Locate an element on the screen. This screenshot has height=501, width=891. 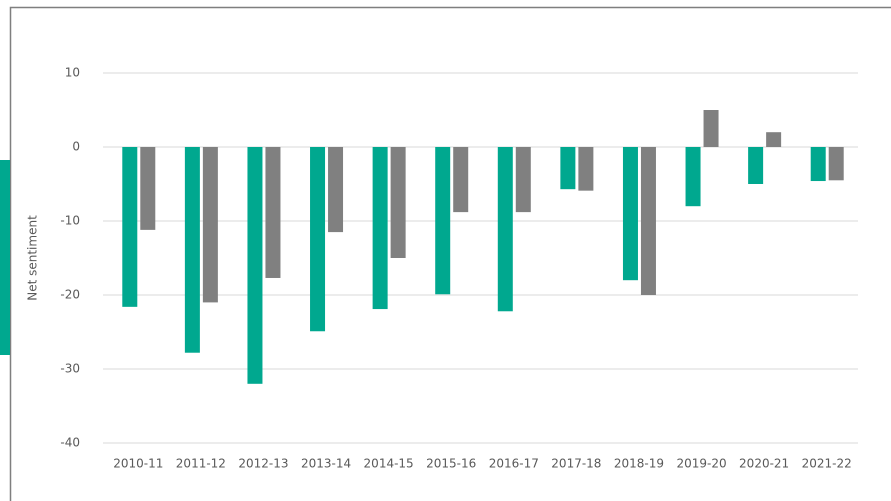
y-tick-label: -40 is located at coordinates (70, 443).